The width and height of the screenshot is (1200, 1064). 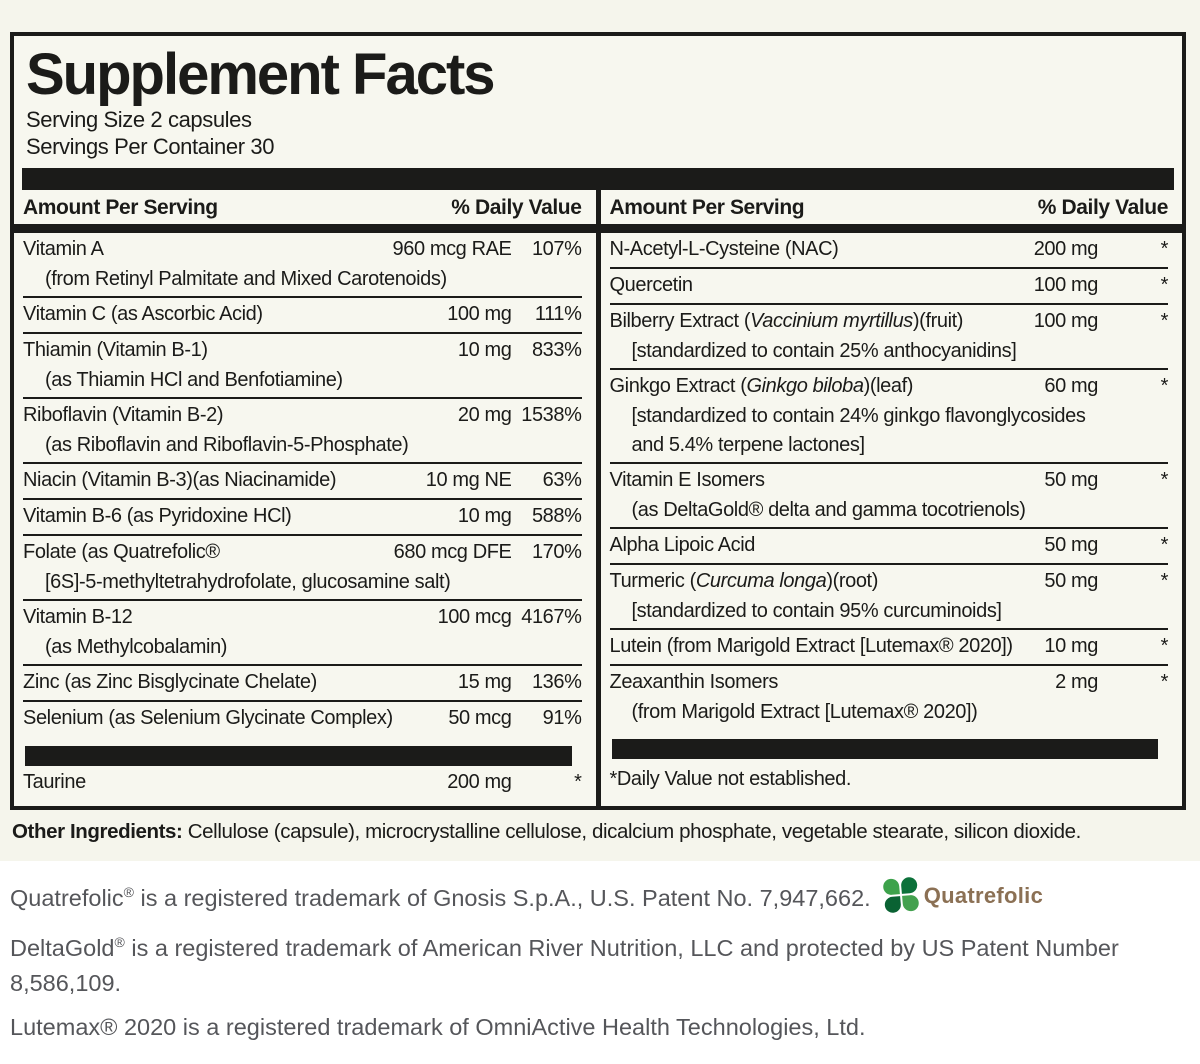 What do you see at coordinates (562, 480) in the screenshot?
I see `nutrient-daily-value: 63%` at bounding box center [562, 480].